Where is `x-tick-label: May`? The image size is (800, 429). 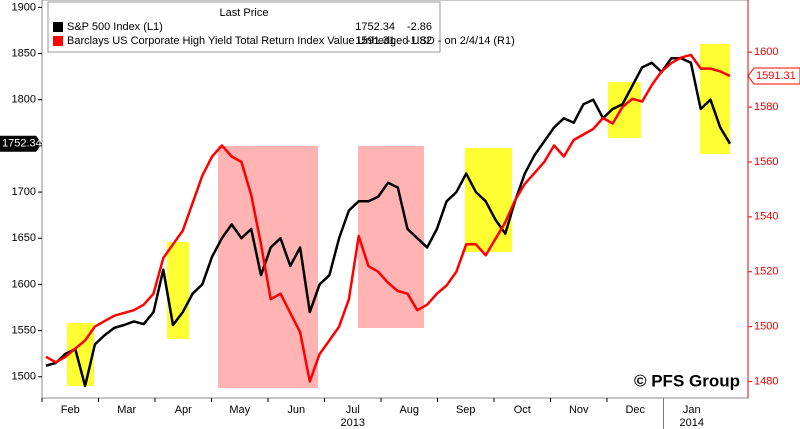
x-tick-label: May is located at coordinates (239, 410).